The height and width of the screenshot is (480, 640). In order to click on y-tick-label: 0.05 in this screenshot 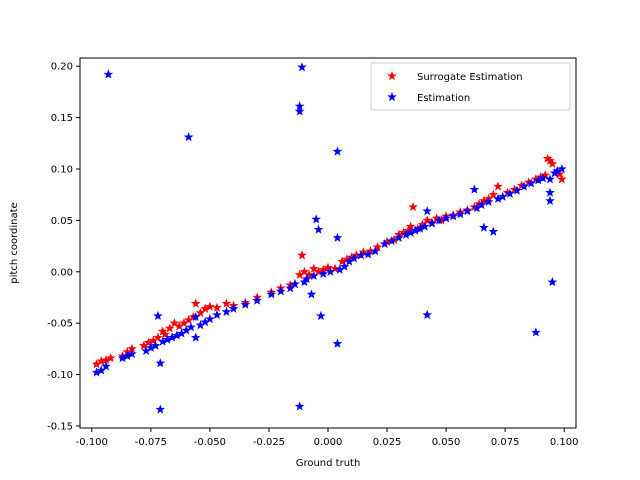, I will do `click(62, 221)`.